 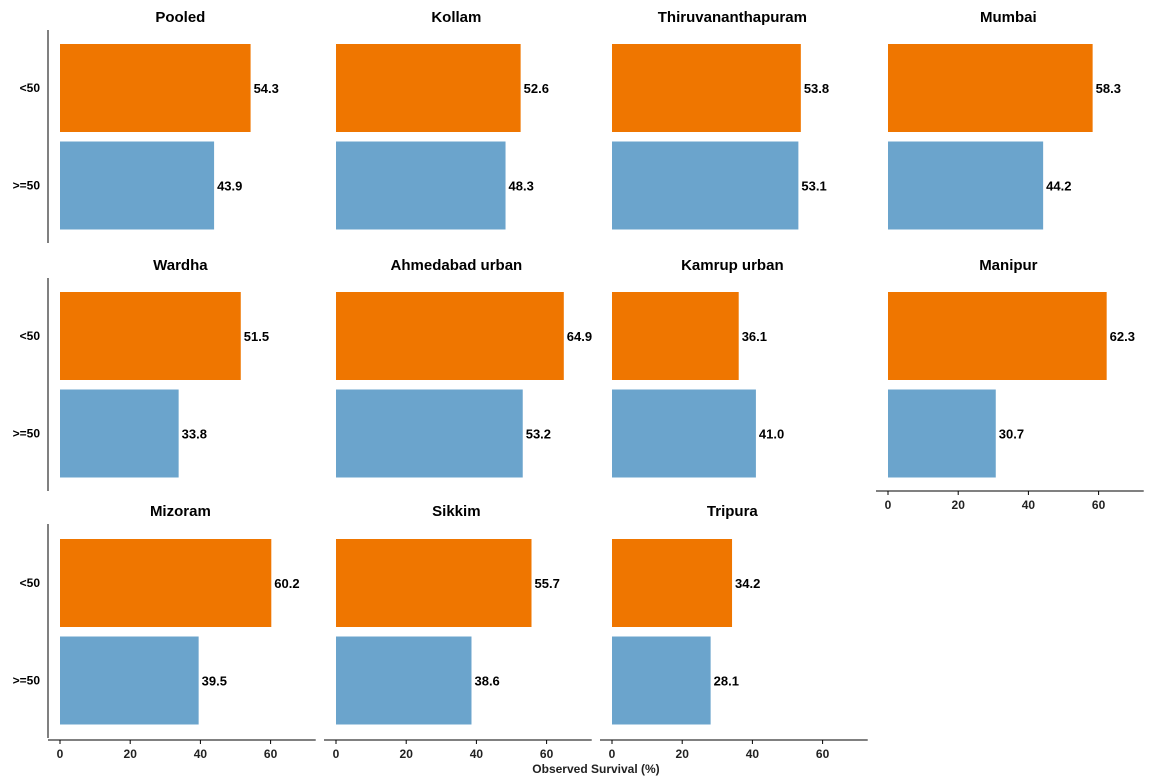 I want to click on panel-title: Mizoram, so click(x=180, y=511).